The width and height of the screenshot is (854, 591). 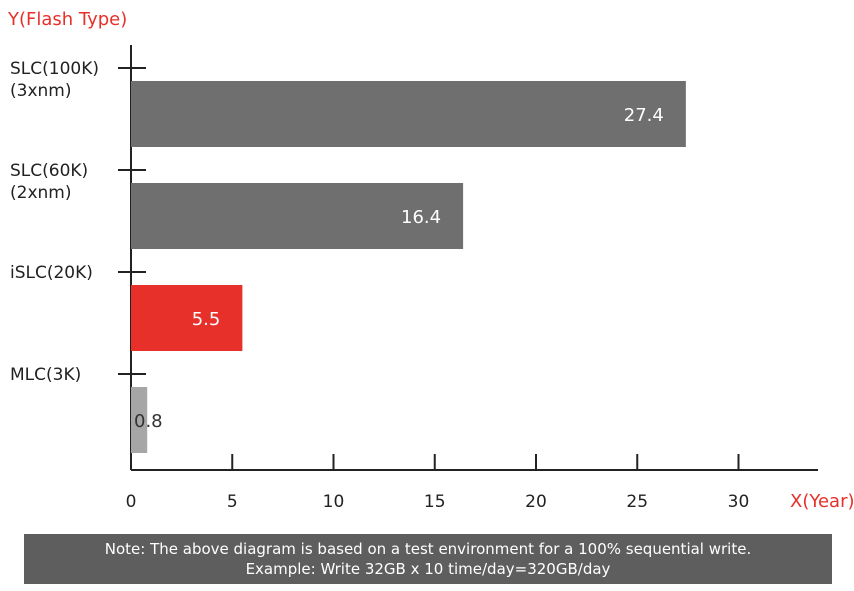 I want to click on y-tick-label: SLC(100K) (3xnm), so click(x=54, y=80).